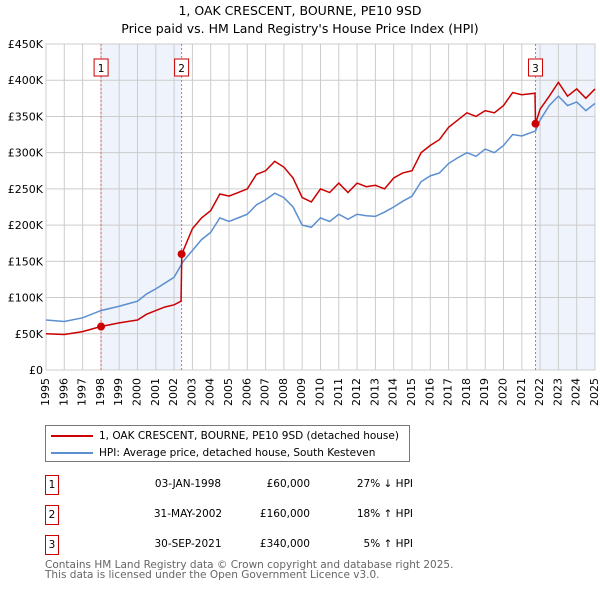  I want to click on x-tick-label: 2023, so click(557, 392).